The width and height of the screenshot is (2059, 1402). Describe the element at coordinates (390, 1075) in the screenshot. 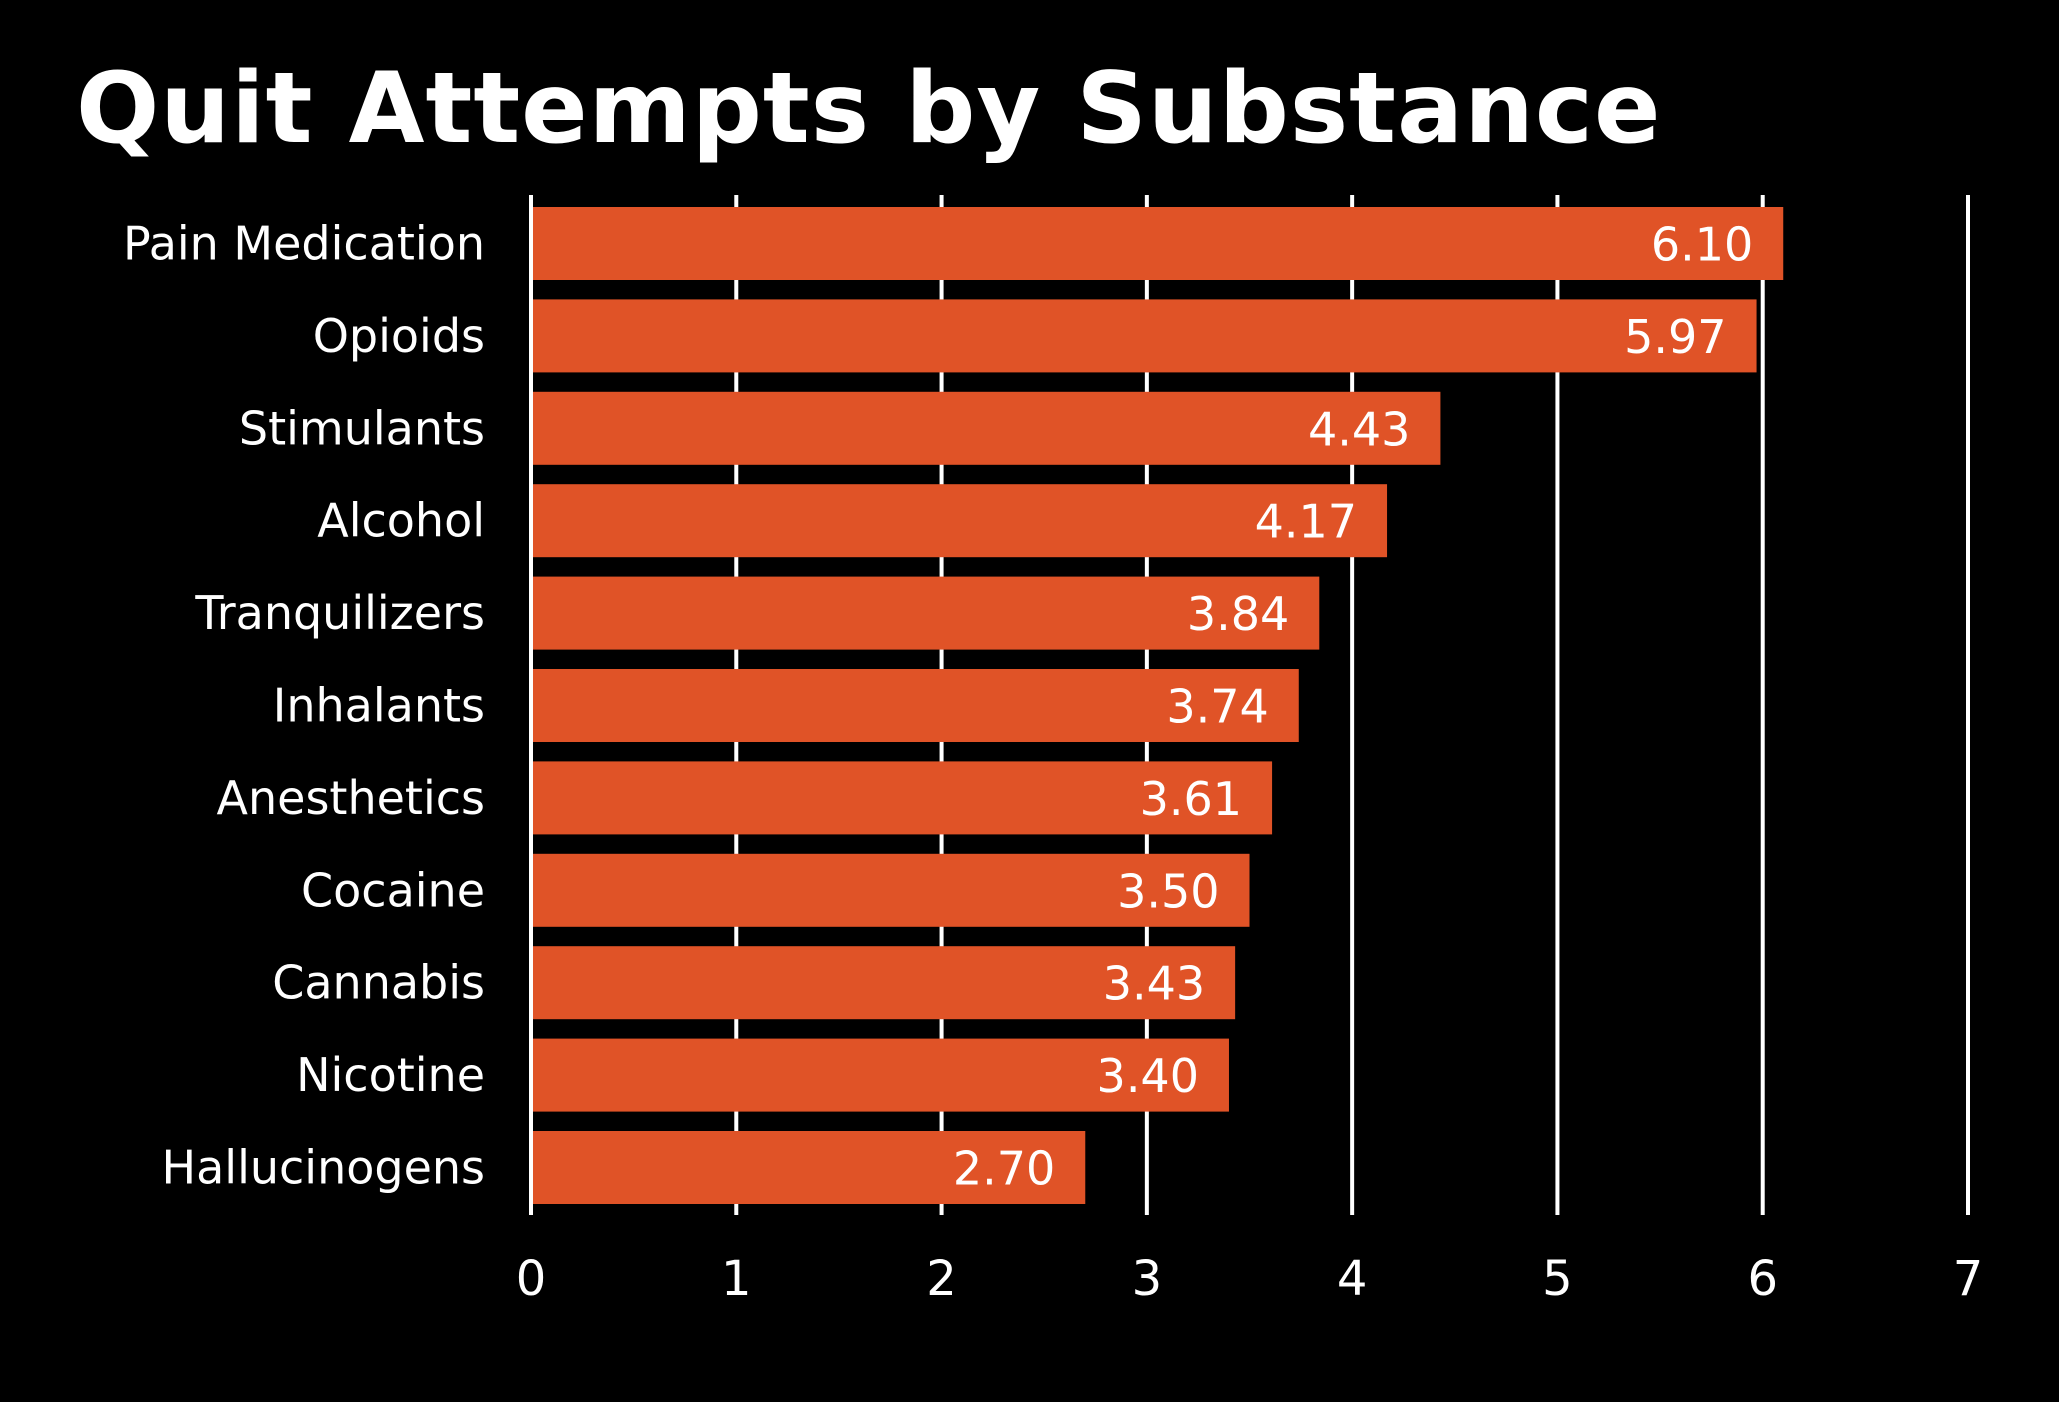

I see `category-label: Nicotine` at that location.